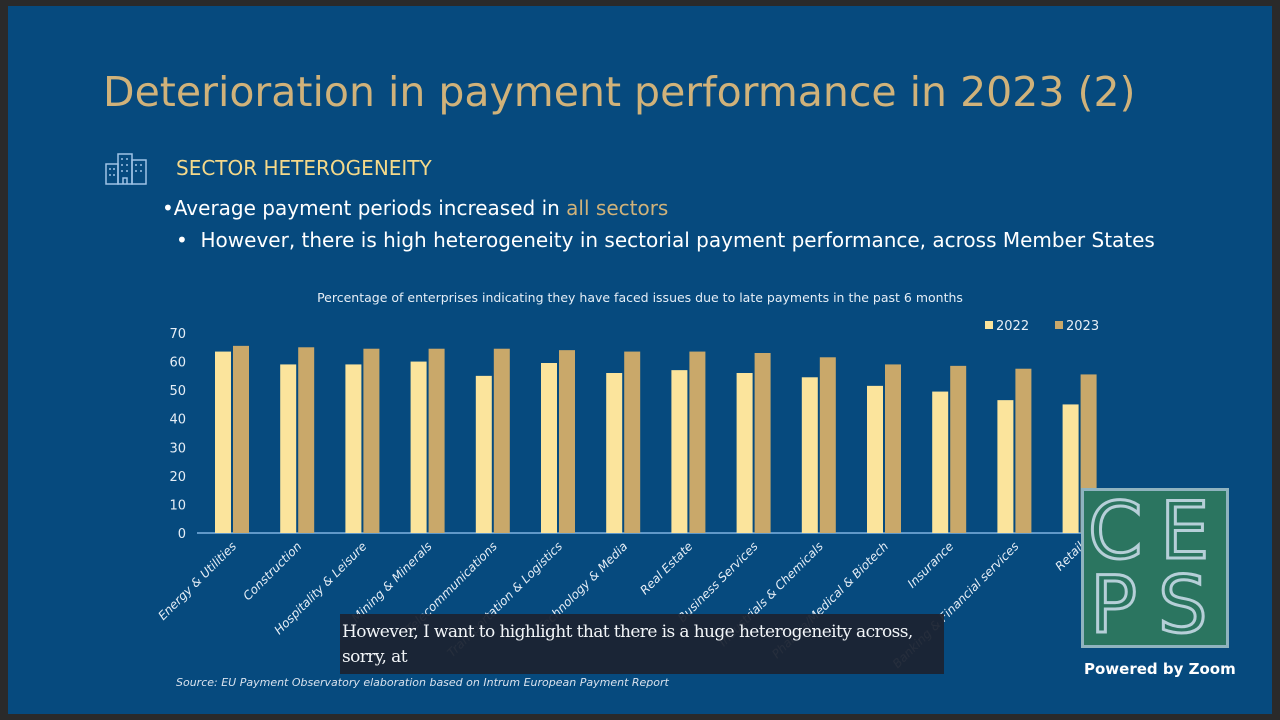 The height and width of the screenshot is (720, 1280). Describe the element at coordinates (666, 568) in the screenshot. I see `x-tick-label: Real Estate` at that location.